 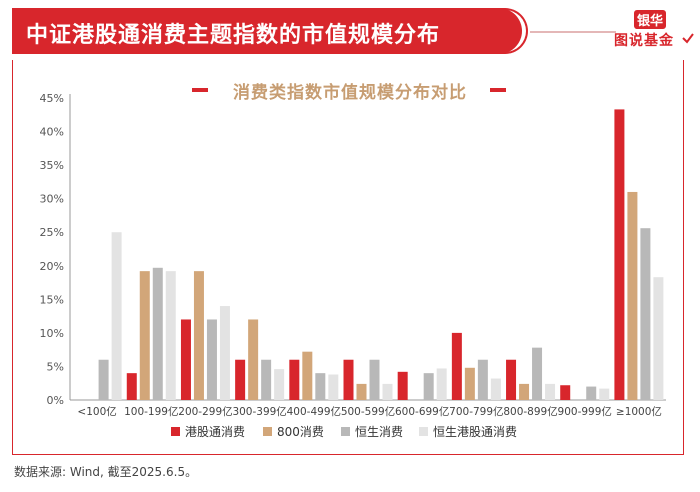 I want to click on title-bar, so click(x=267, y=31).